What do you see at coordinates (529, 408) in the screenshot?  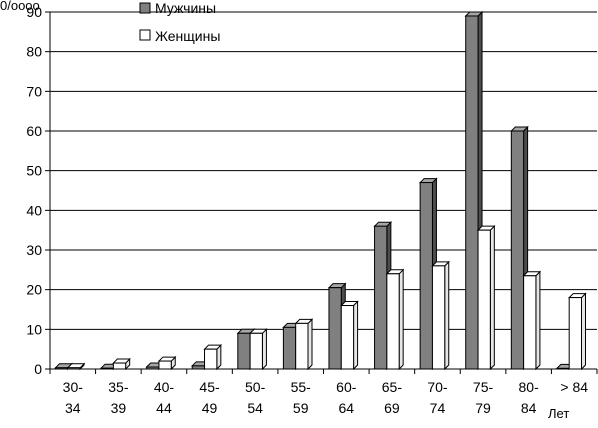 I see `x-tick-label: 84` at bounding box center [529, 408].